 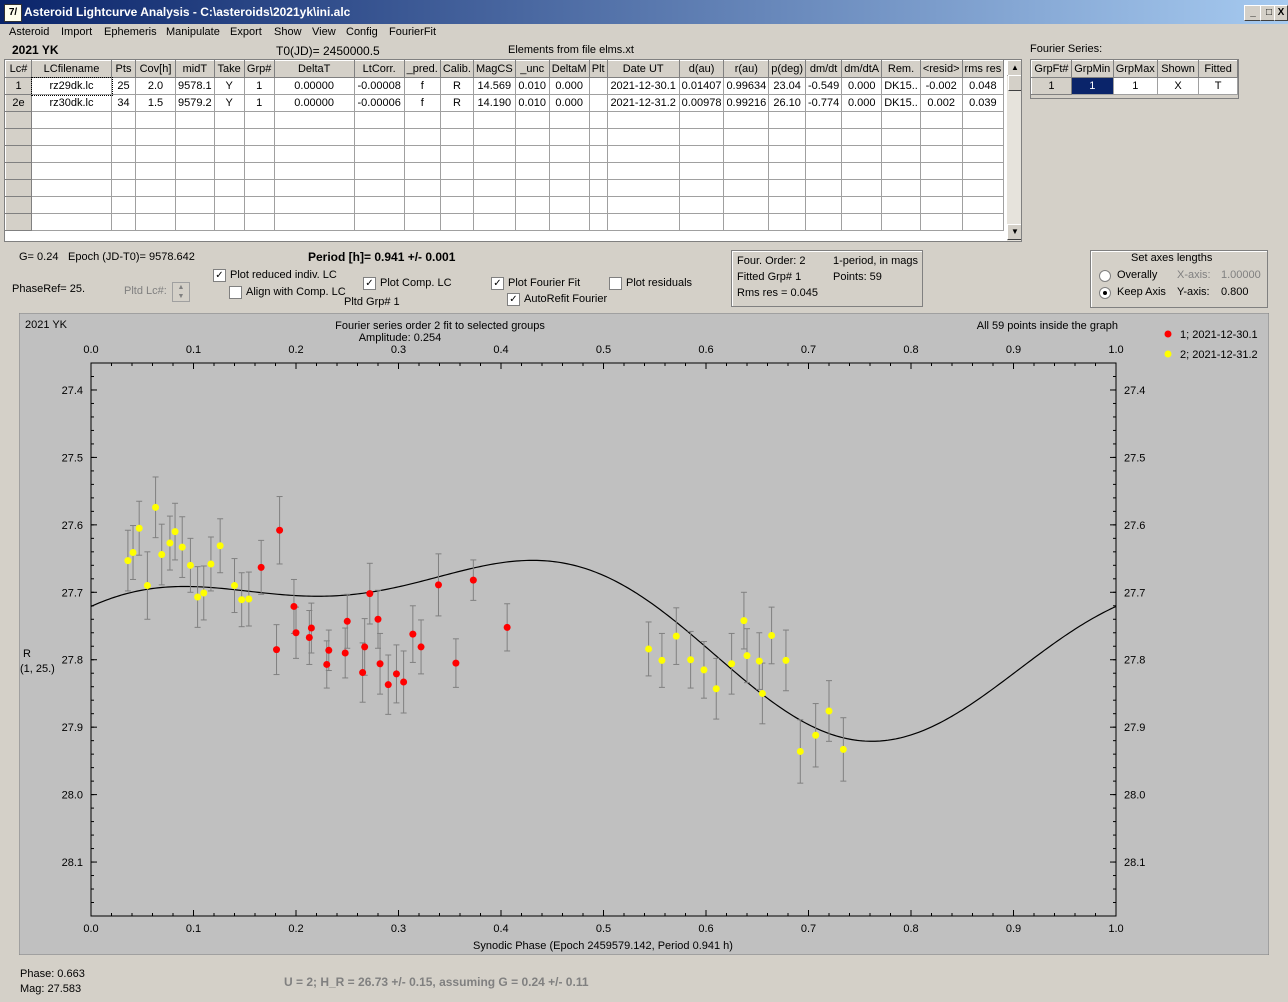 What do you see at coordinates (123, 103) in the screenshot?
I see `table-cell: 34` at bounding box center [123, 103].